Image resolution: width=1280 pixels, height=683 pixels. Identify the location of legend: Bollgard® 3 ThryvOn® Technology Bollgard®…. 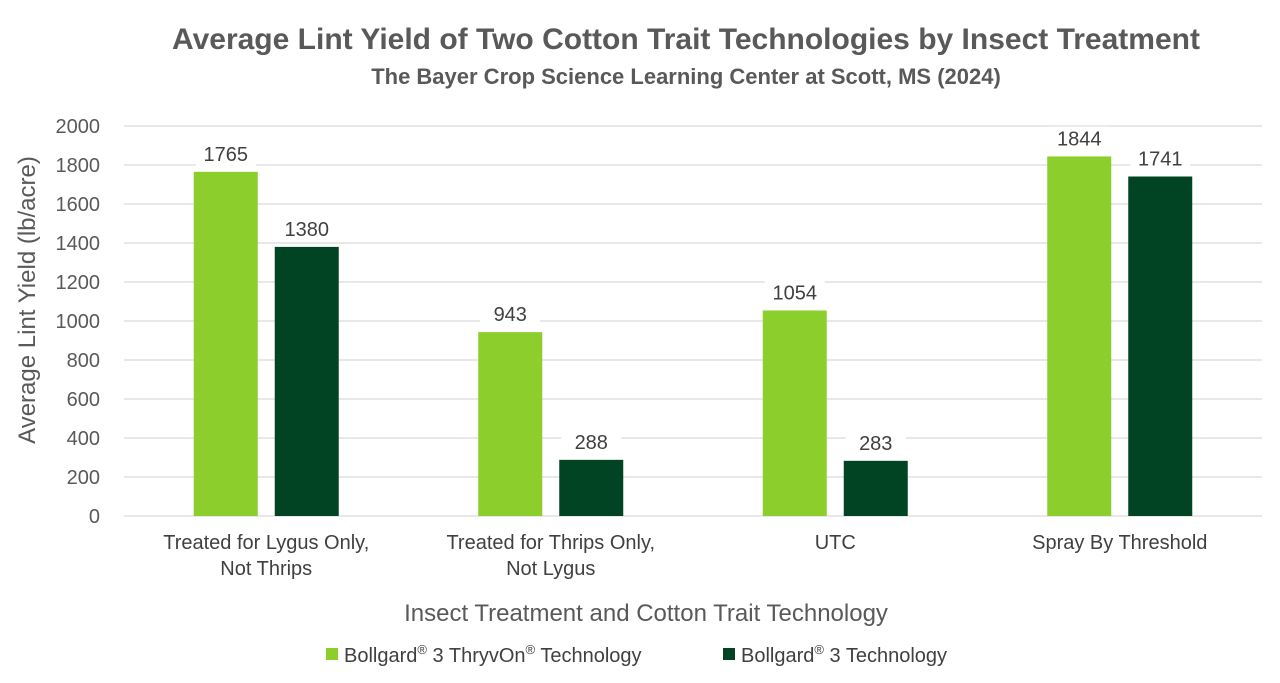
(636, 654).